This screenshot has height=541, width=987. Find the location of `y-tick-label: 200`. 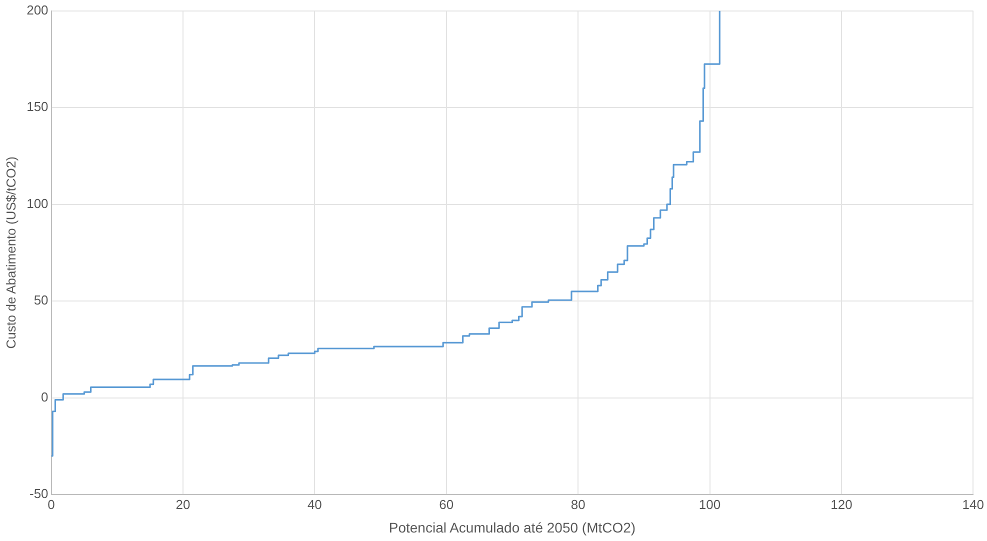

y-tick-label: 200 is located at coordinates (37, 10).